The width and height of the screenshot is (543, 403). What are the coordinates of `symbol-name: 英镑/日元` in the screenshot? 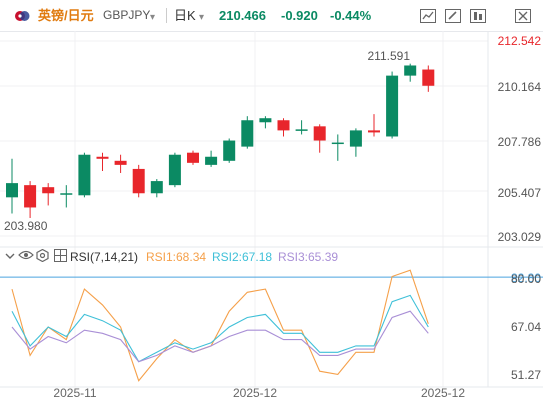 It's located at (66, 15).